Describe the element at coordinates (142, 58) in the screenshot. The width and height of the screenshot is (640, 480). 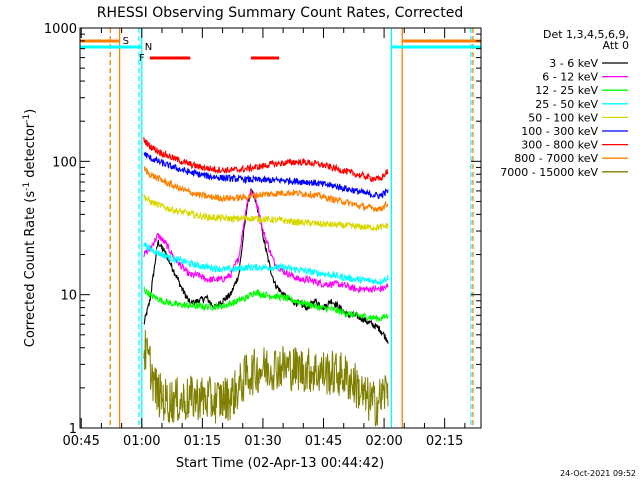
I see `flag-bar-label: F` at that location.